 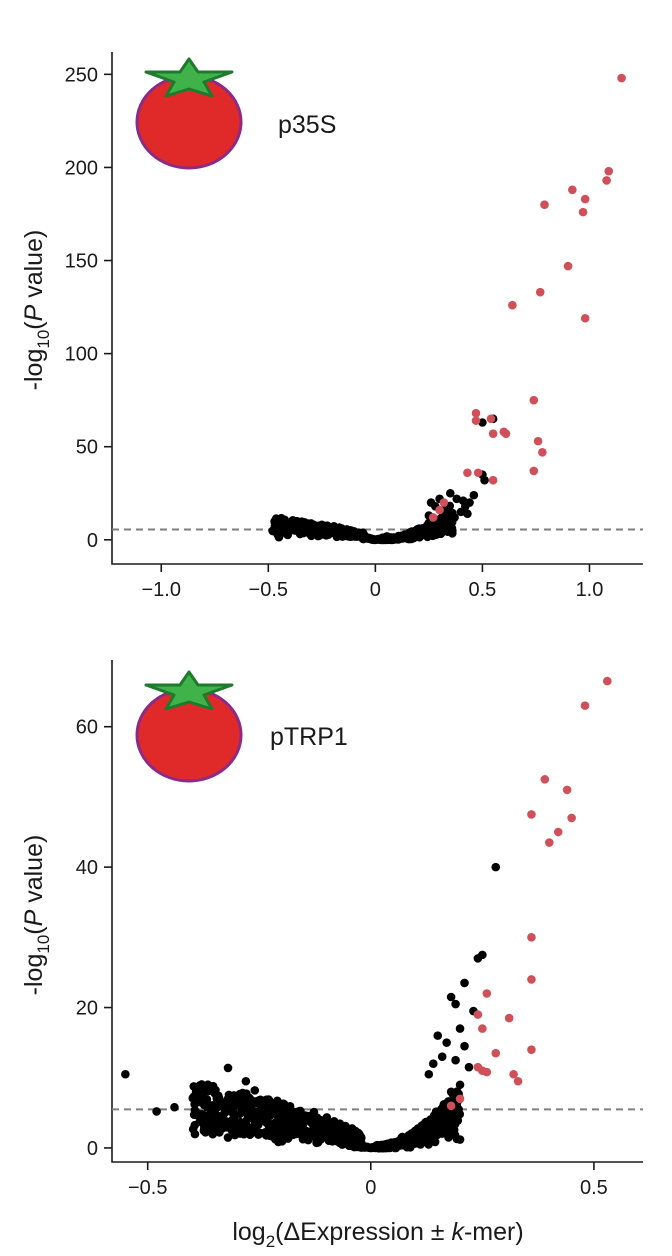 What do you see at coordinates (309, 737) in the screenshot?
I see `panel-pTRP1-label: pTRP1` at bounding box center [309, 737].